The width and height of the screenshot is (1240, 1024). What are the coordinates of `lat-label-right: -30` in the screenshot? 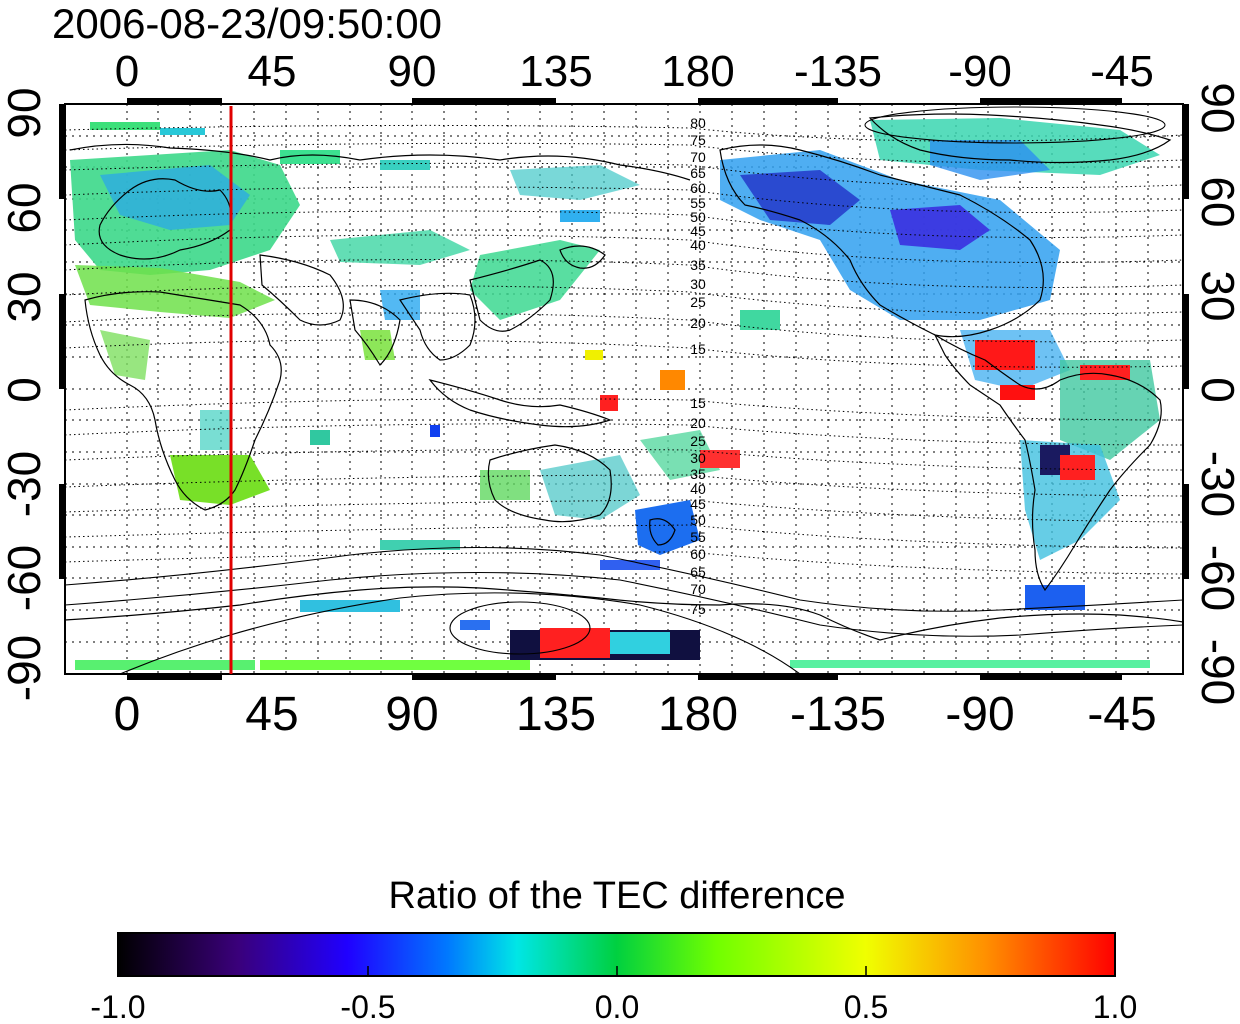 It's located at (1216, 484).